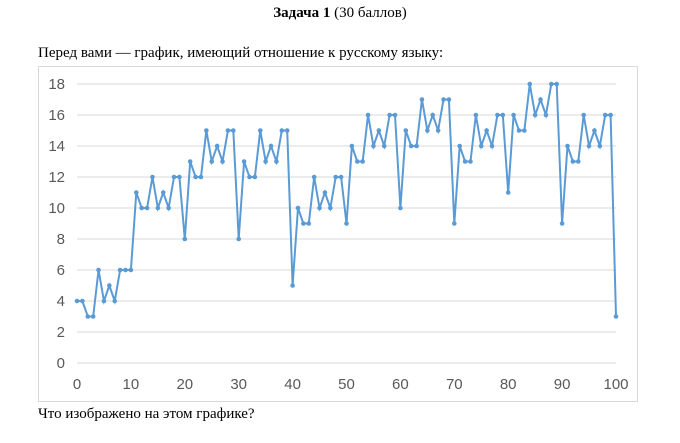 This screenshot has height=443, width=680. I want to click on task-title: Задача 1 (30 баллов), so click(340, 13).